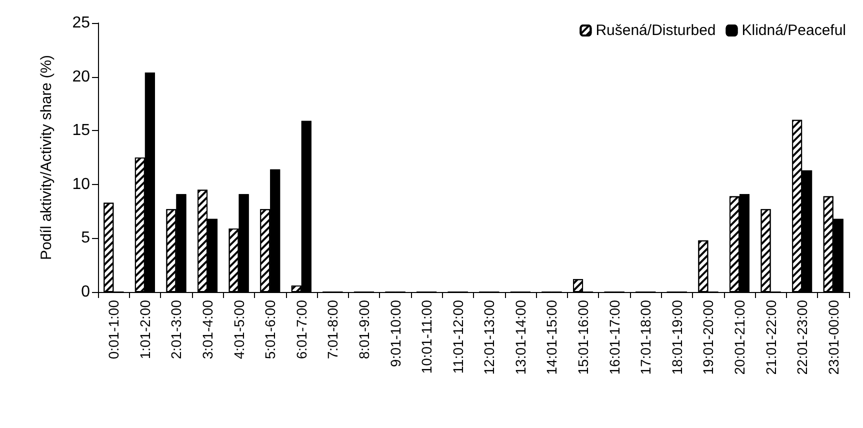  What do you see at coordinates (614, 337) in the screenshot?
I see `x-tick-label: 16:01-17:00` at bounding box center [614, 337].